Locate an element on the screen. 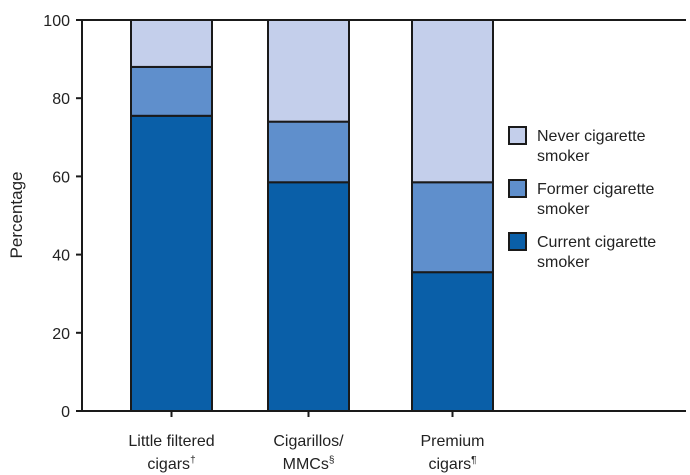 This screenshot has height=475, width=690. category-label-3-line2: cigars¶ is located at coordinates (452, 464).